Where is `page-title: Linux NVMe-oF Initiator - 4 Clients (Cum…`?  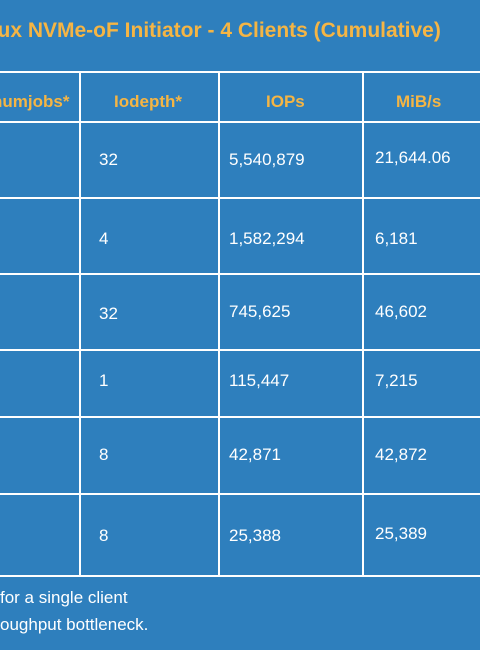
page-title: Linux NVMe-oF Initiator - 4 Clients (Cum… is located at coordinates (240, 33).